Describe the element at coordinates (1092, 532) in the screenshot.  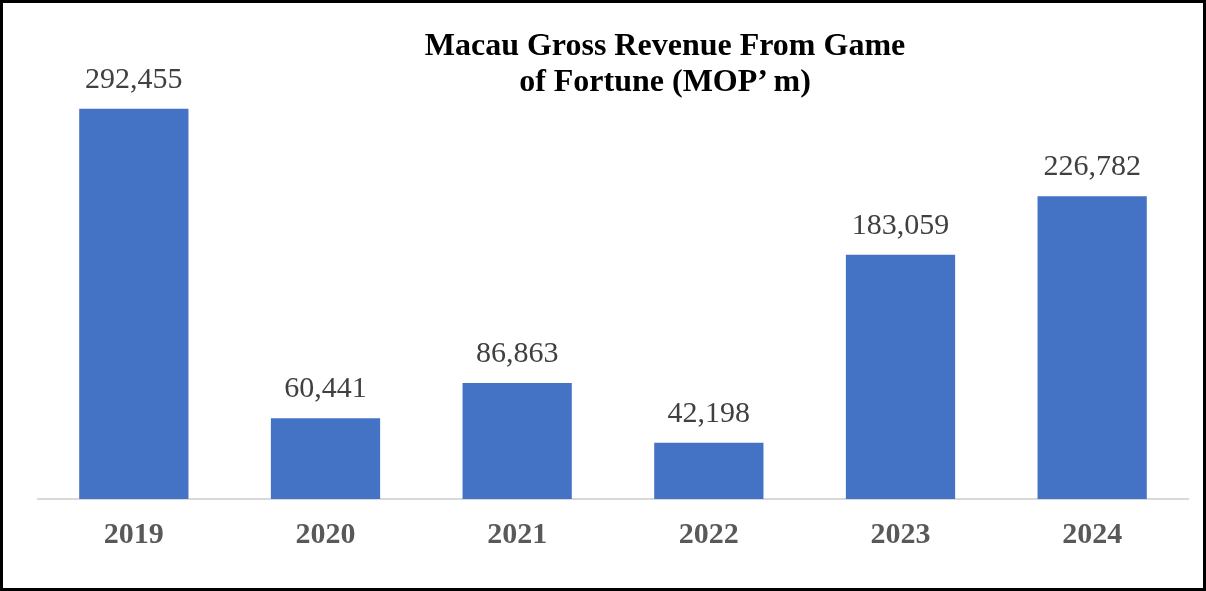
I see `x-tick-label: 2024` at that location.